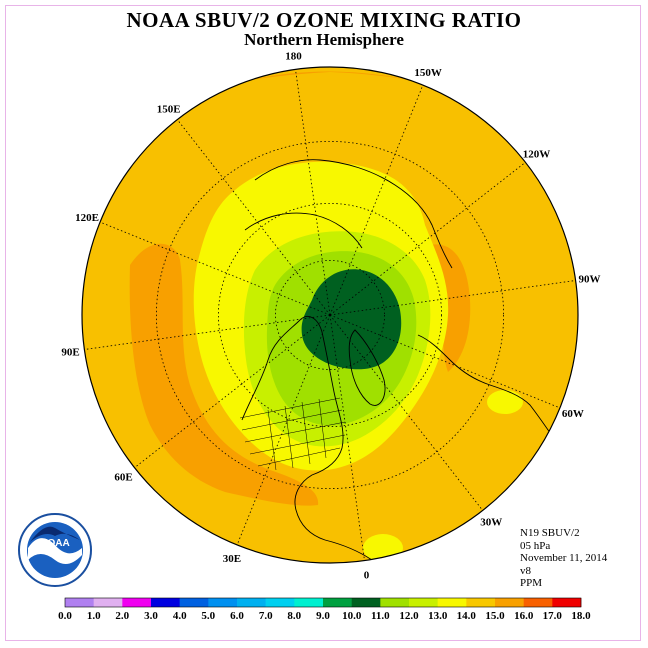  Describe the element at coordinates (294, 616) in the screenshot. I see `colorbar-tick-label: 8.0` at that location.